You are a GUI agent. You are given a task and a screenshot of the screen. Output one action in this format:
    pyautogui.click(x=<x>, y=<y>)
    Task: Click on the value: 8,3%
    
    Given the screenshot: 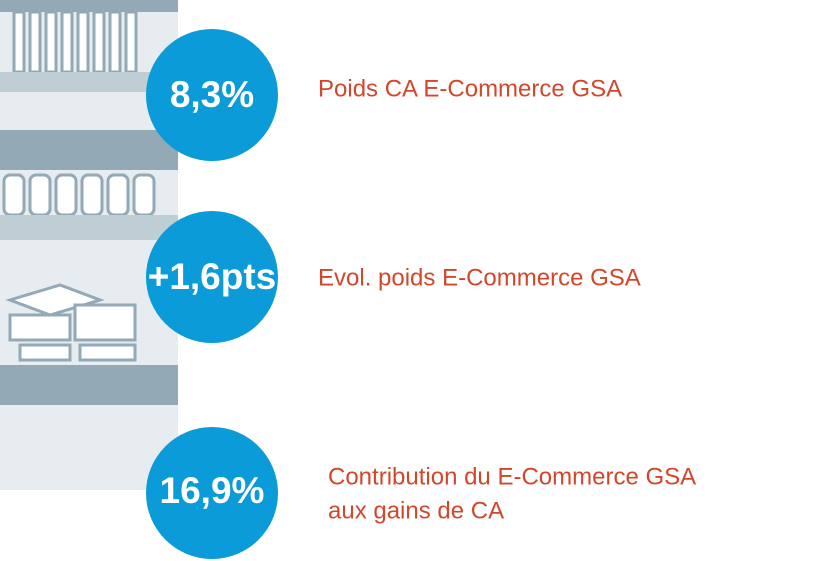 What is the action you would take?
    pyautogui.click(x=212, y=94)
    